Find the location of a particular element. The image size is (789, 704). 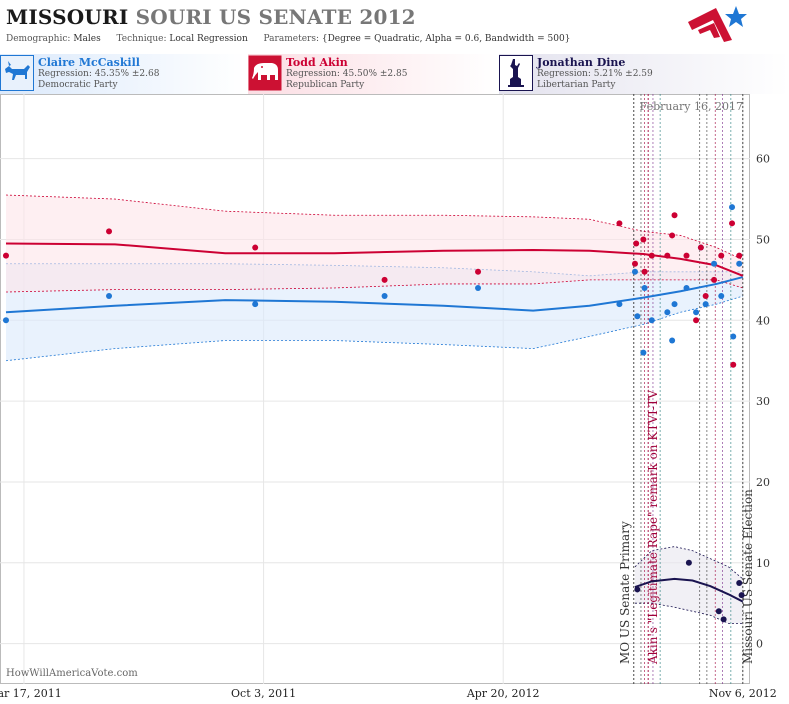

donkey-icon is located at coordinates (17, 73).